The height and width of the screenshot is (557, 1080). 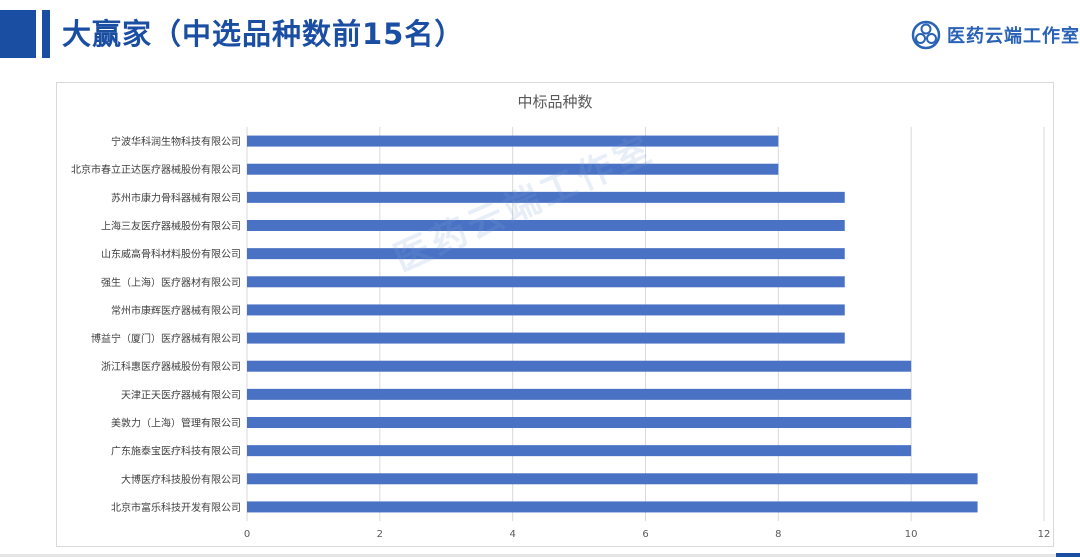 I want to click on x-tick-label: 8, so click(x=778, y=534).